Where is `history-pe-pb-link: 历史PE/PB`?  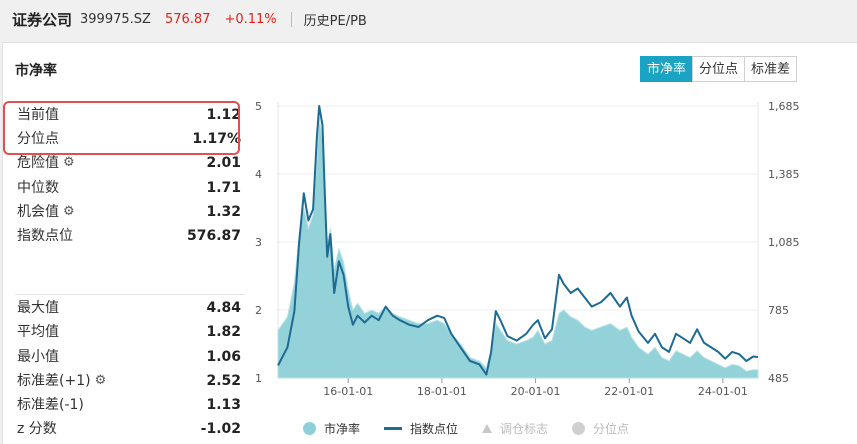
history-pe-pb-link: 历史PE/PB is located at coordinates (335, 21).